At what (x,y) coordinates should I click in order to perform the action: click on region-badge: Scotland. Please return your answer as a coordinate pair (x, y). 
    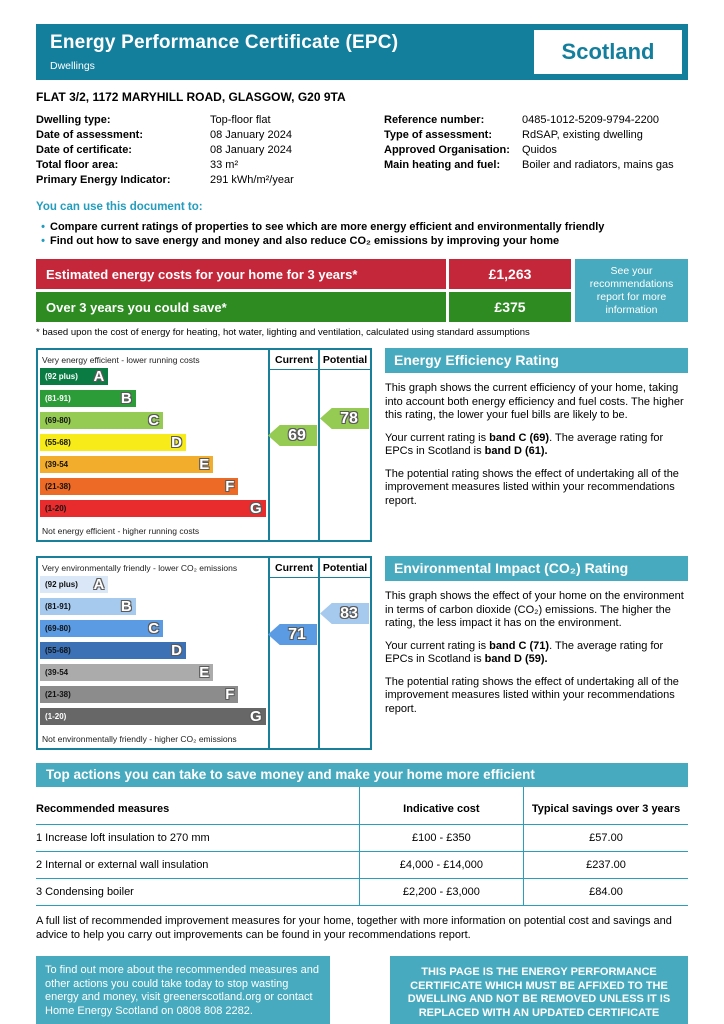
    Looking at the image, I should click on (608, 52).